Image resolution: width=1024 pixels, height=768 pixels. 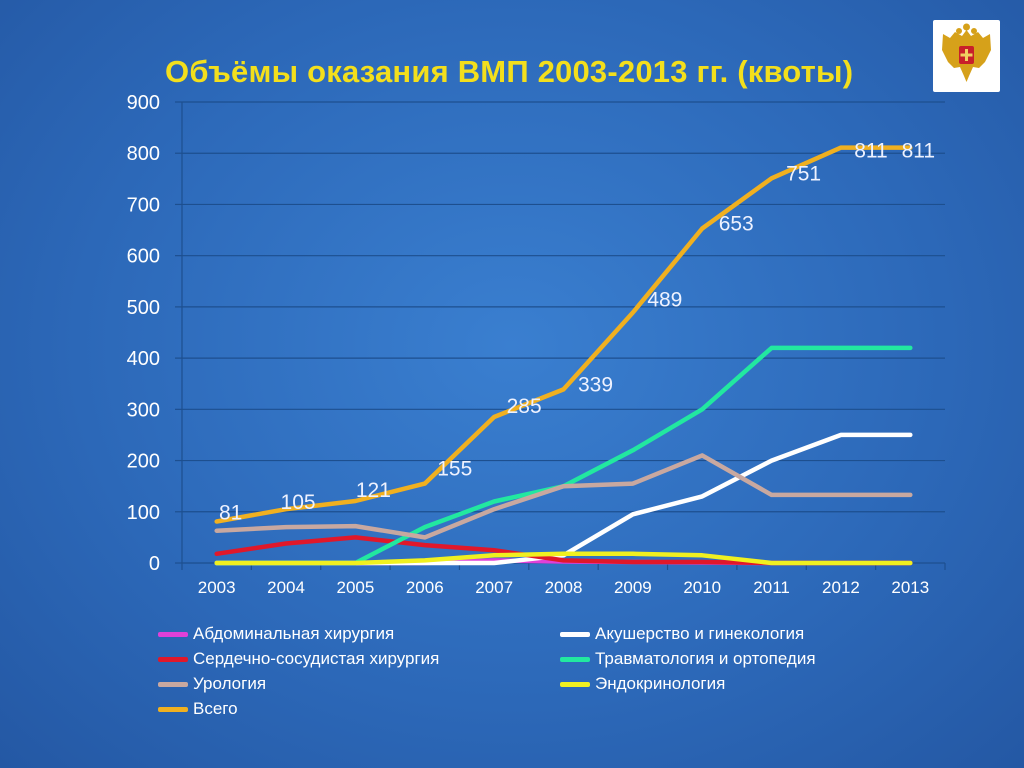 What do you see at coordinates (425, 587) in the screenshot?
I see `x-tick-label: 2006` at bounding box center [425, 587].